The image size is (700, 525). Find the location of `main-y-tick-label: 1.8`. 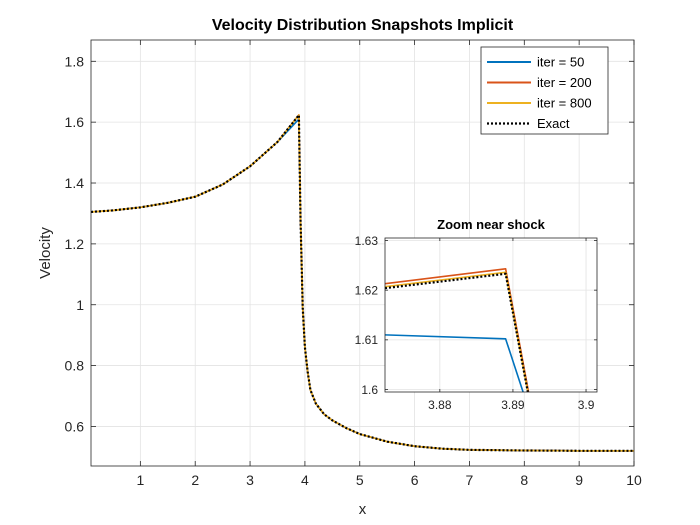

main-y-tick-label: 1.8 is located at coordinates (75, 61).